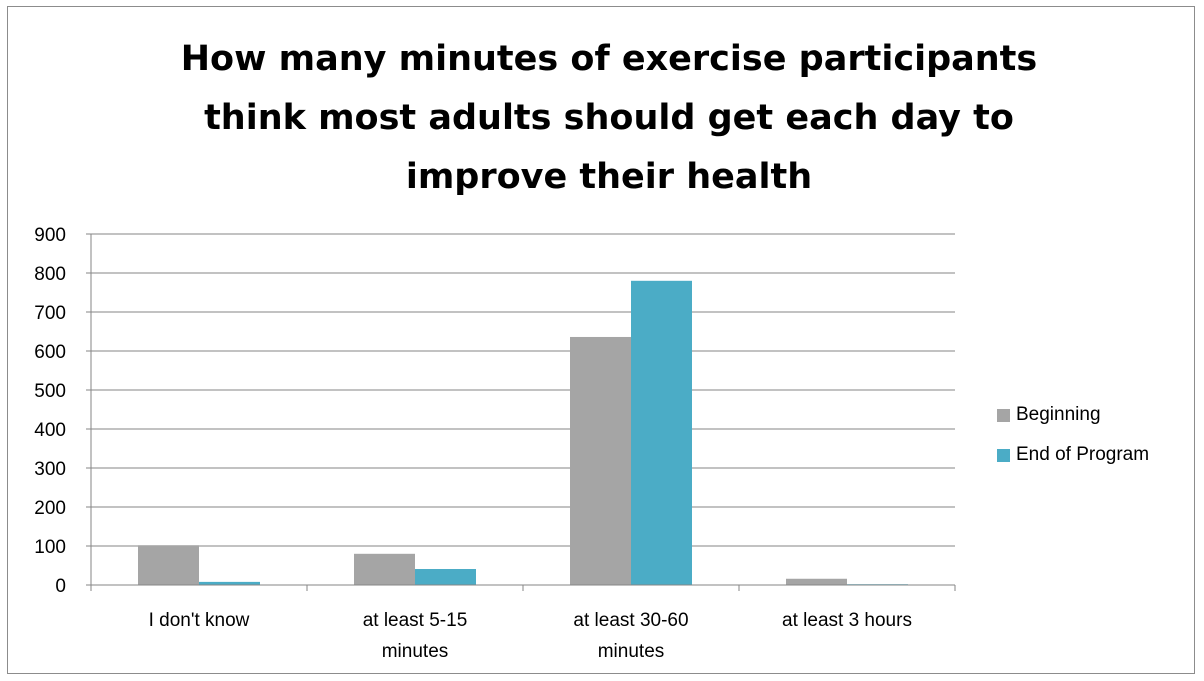 This screenshot has height=681, width=1204. What do you see at coordinates (50, 274) in the screenshot?
I see `y-tick-label: 800` at bounding box center [50, 274].